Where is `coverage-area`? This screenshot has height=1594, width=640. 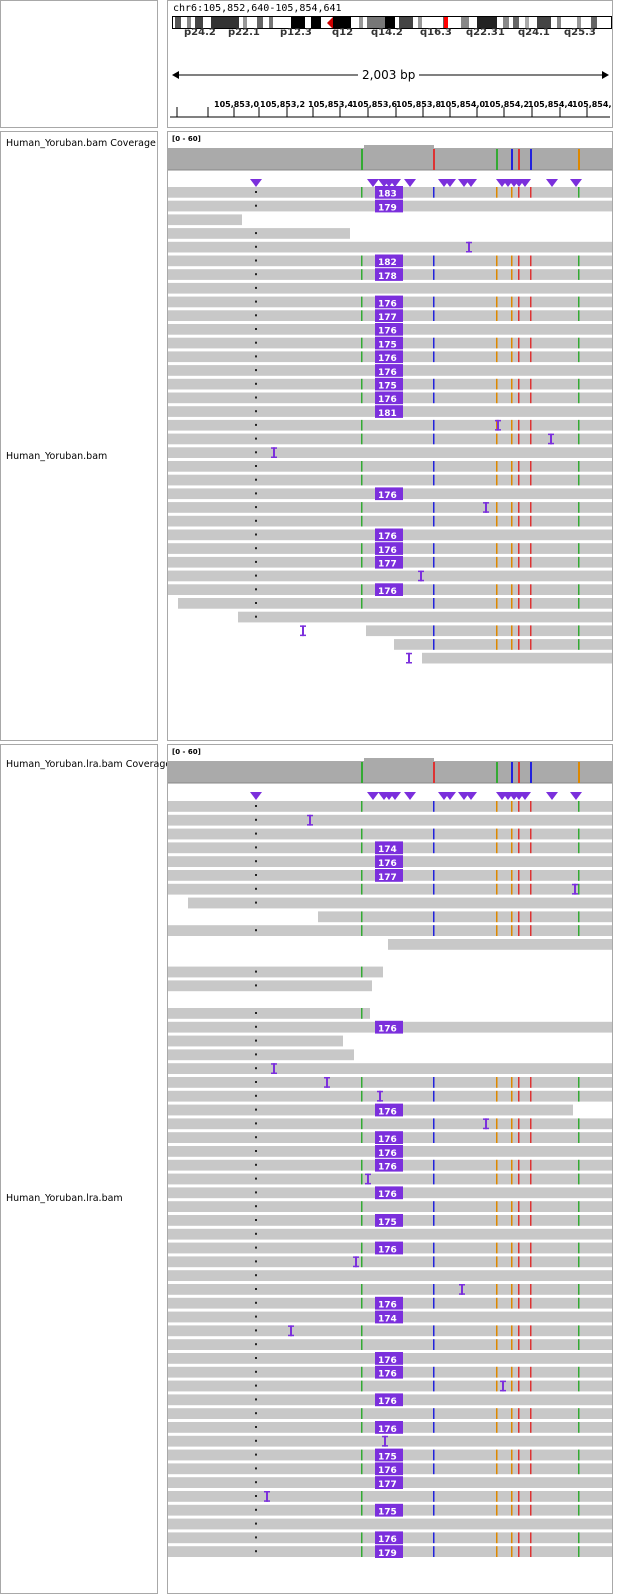
coverage-area is located at coordinates (390, 772).